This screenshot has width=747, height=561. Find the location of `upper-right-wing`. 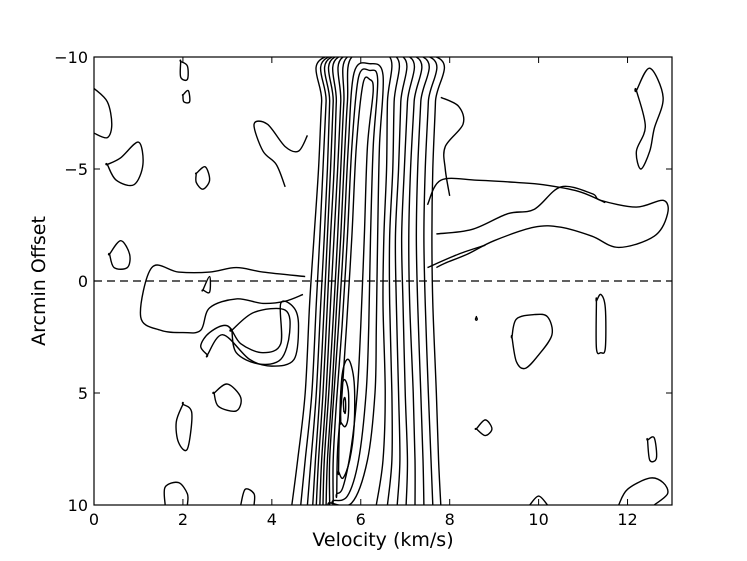

upper-right-wing is located at coordinates (452, 146).